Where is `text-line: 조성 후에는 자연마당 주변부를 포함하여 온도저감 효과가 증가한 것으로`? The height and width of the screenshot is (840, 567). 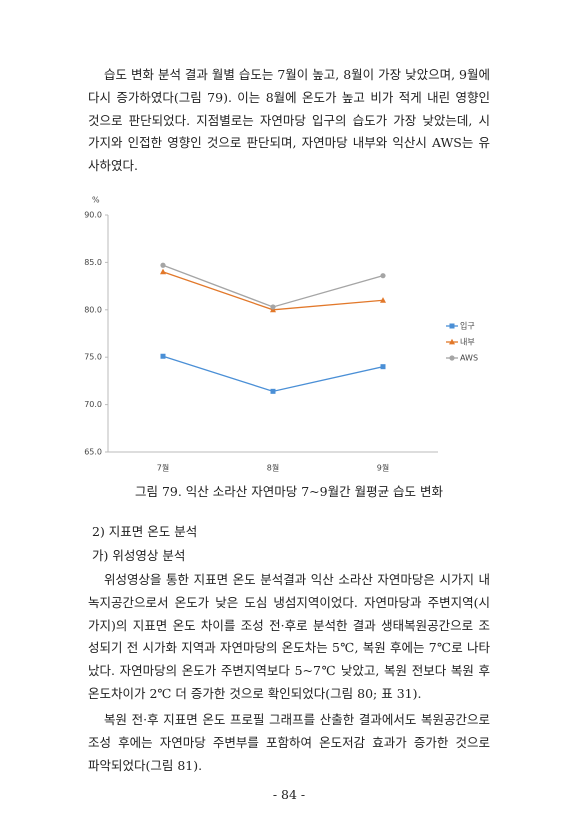
text-line: 조성 후에는 자연마당 주변부를 포함하여 온도저감 효과가 증가한 것으로 is located at coordinates (289, 742).